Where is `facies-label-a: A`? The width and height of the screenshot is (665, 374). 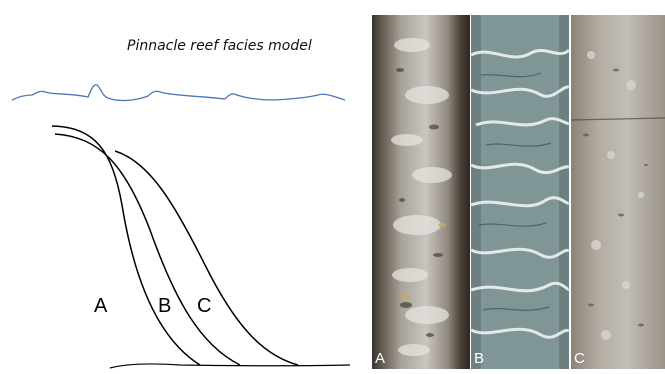
facies-label-a: A is located at coordinates (101, 306).